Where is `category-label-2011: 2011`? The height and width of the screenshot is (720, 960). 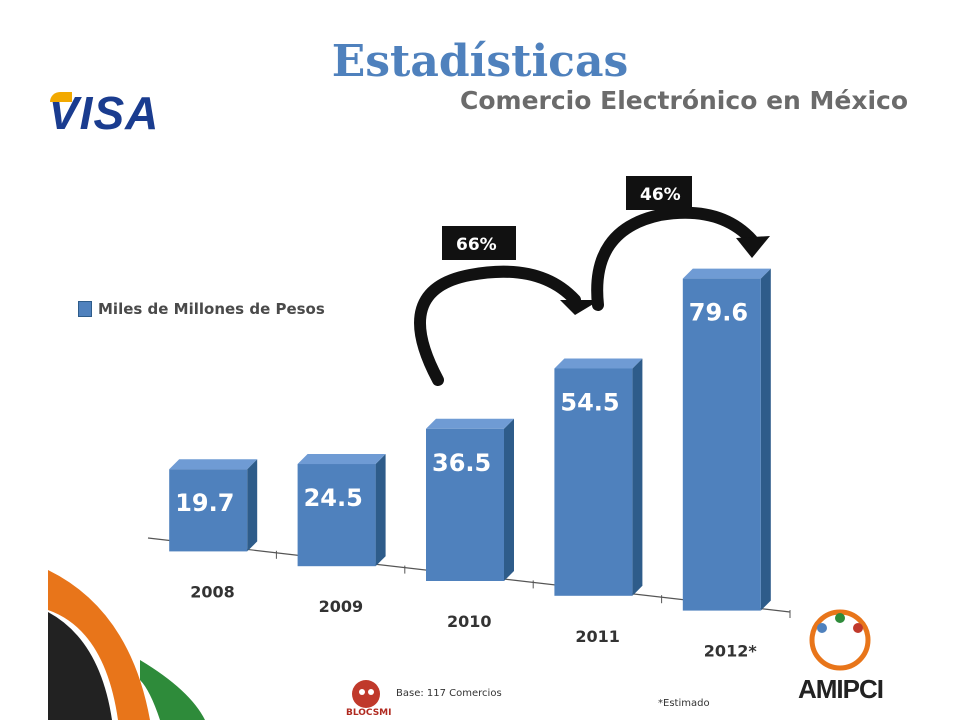 category-label-2011: 2011 is located at coordinates (597, 636).